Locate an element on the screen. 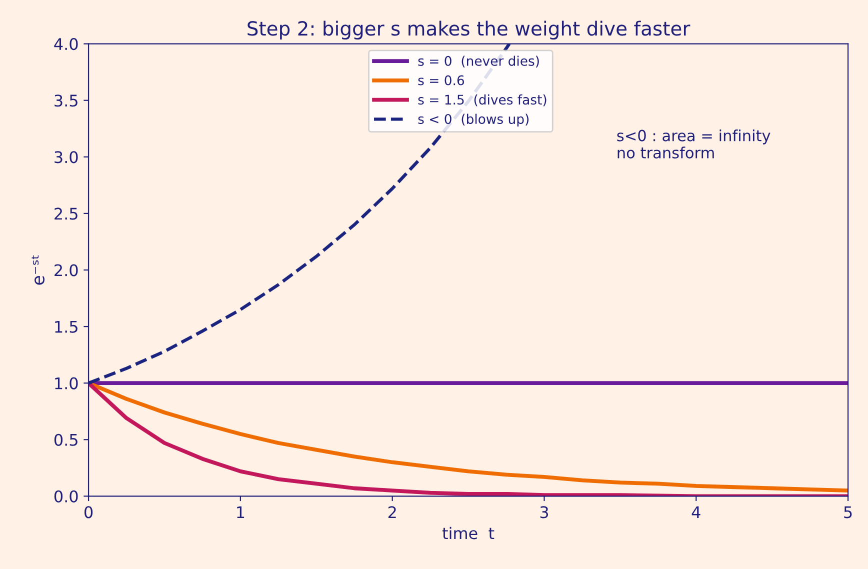  annotation: s<0 : area = infinity no transform is located at coordinates (693, 144).